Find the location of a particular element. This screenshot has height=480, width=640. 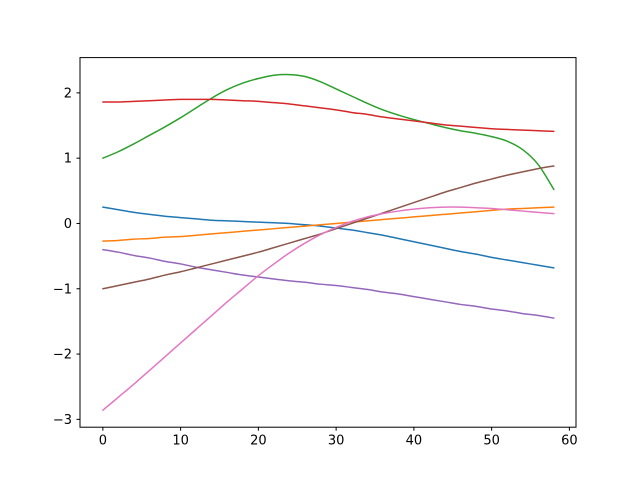

y-tick-label: −3 is located at coordinates (62, 420).